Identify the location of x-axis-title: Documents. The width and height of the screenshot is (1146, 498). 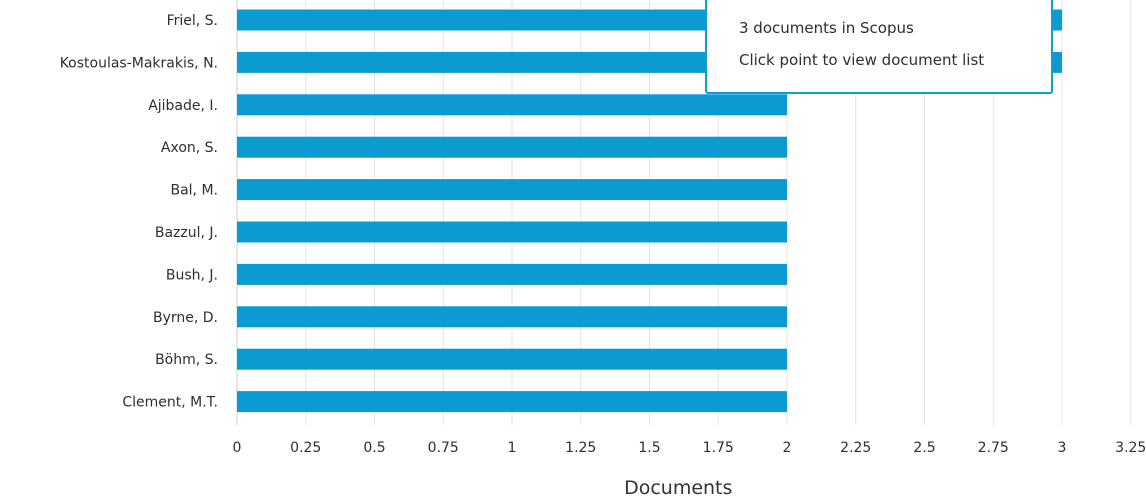
(678, 487).